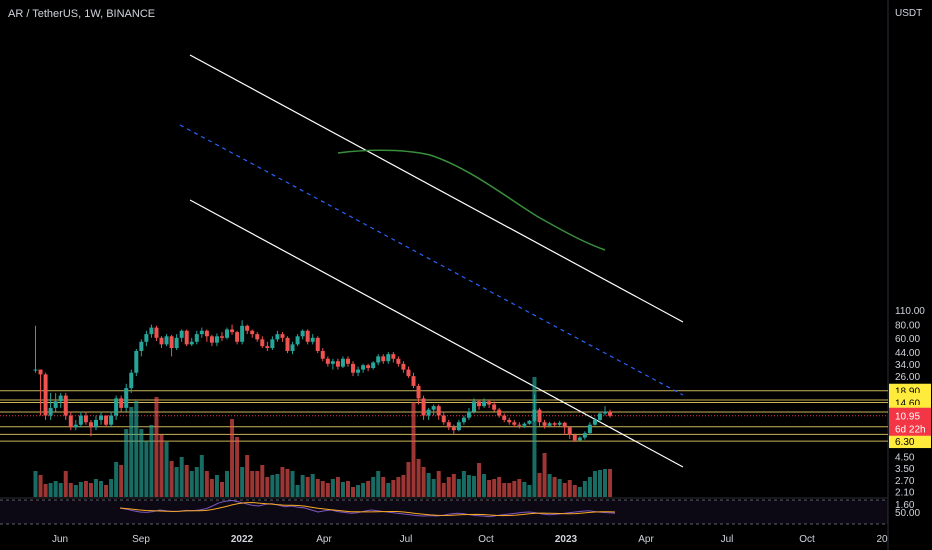 The width and height of the screenshot is (932, 550). I want to click on symbol-title: AR / TetherUS, 1W, BINANCE, so click(82, 14).